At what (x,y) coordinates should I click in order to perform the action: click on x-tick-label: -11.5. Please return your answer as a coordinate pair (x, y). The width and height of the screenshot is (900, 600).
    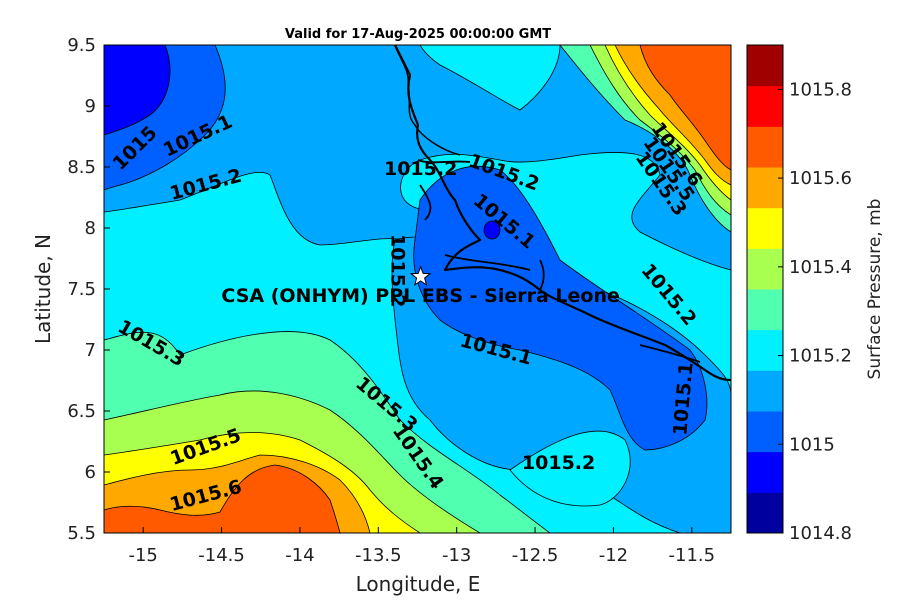
    Looking at the image, I should click on (692, 555).